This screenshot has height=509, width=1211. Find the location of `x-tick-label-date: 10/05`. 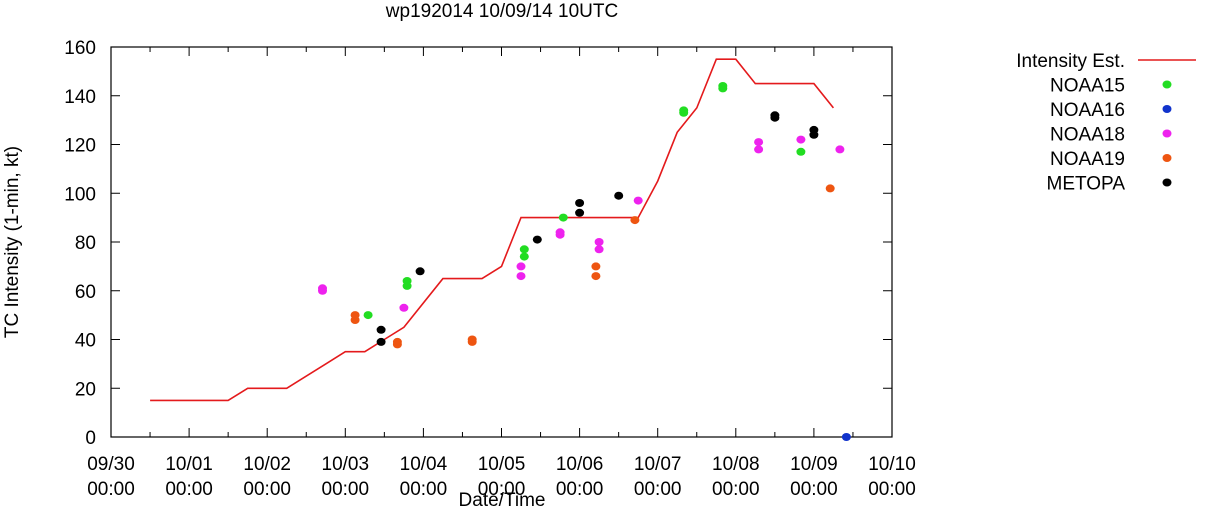

x-tick-label-date: 10/05 is located at coordinates (502, 464).